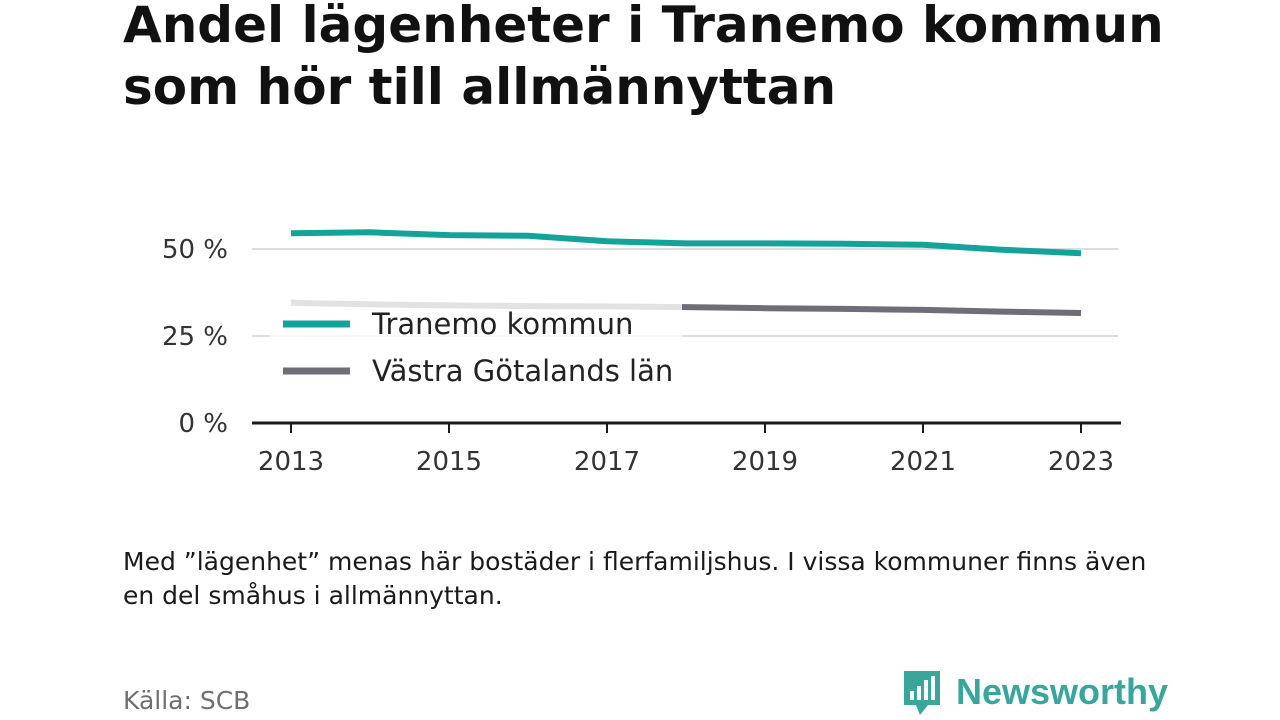  I want to click on x-tick-label: 2019, so click(765, 462).